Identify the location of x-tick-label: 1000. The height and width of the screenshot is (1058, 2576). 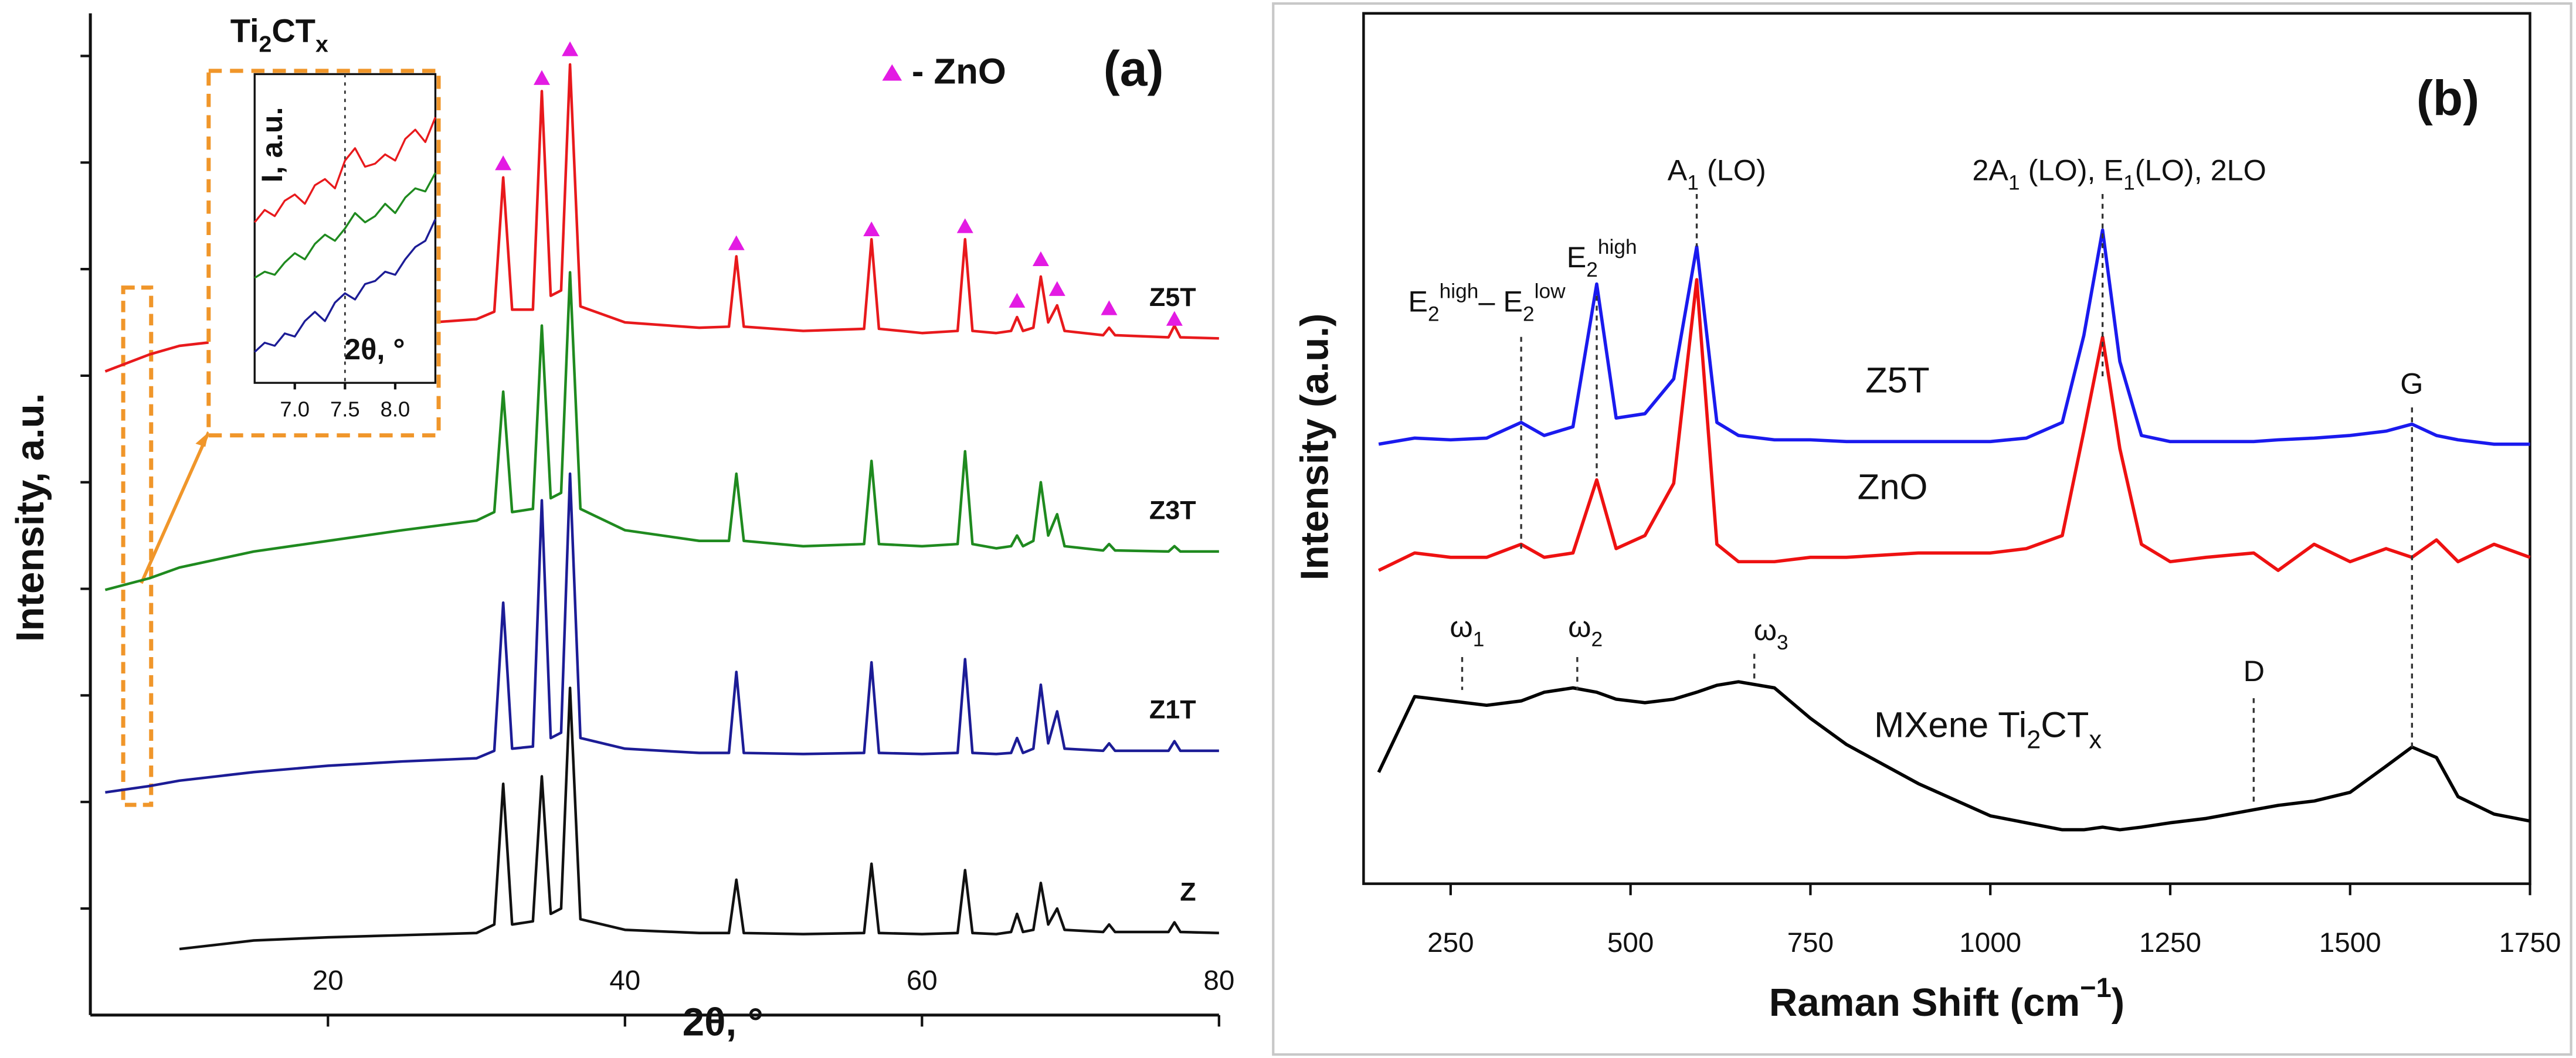
(1990, 942).